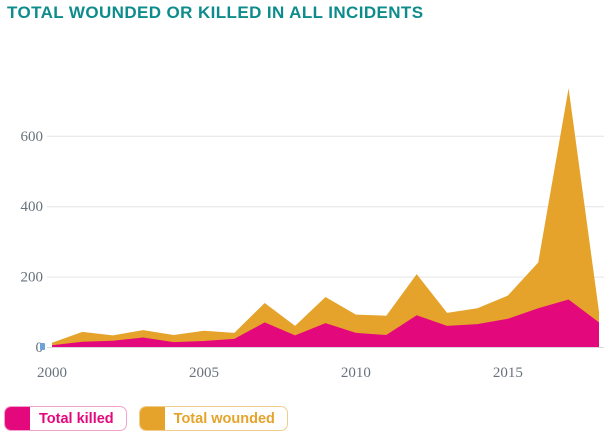  What do you see at coordinates (508, 373) in the screenshot?
I see `x-tick-label: 2015` at bounding box center [508, 373].